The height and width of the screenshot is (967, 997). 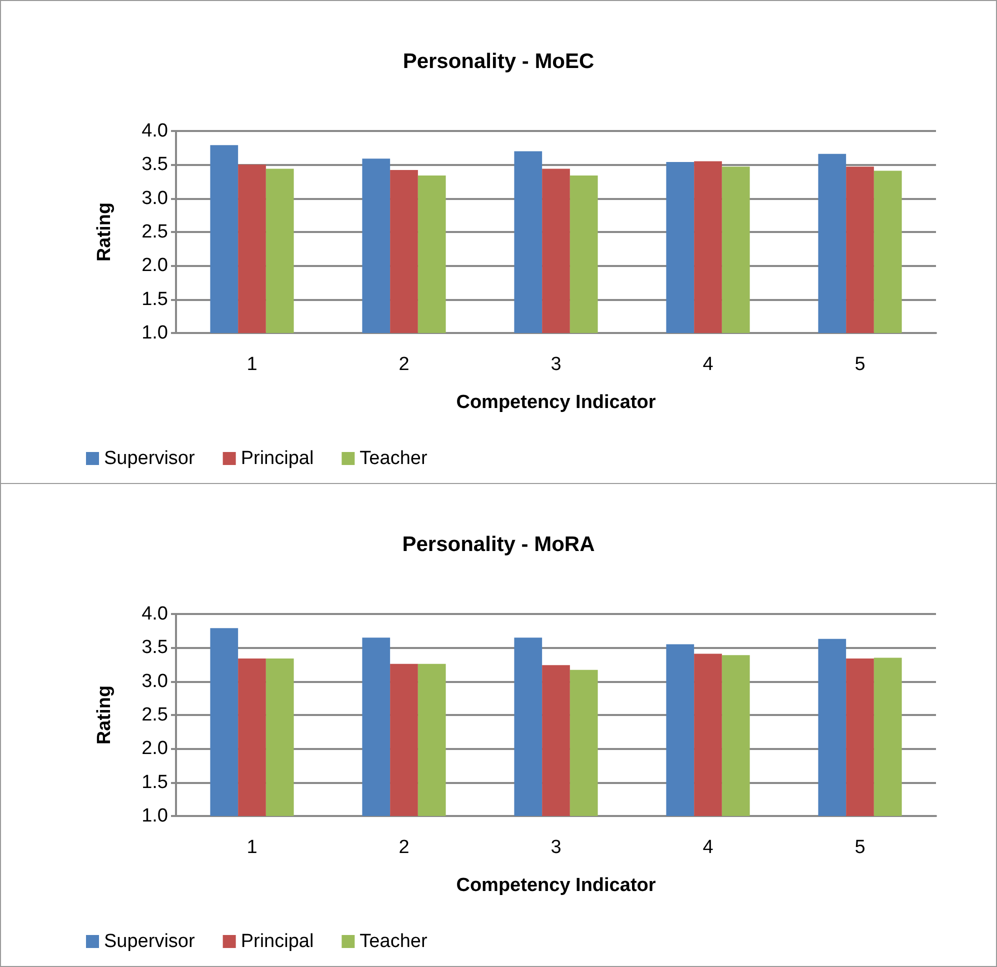 What do you see at coordinates (498, 61) in the screenshot?
I see `chart-title: Personality - MoEC` at bounding box center [498, 61].